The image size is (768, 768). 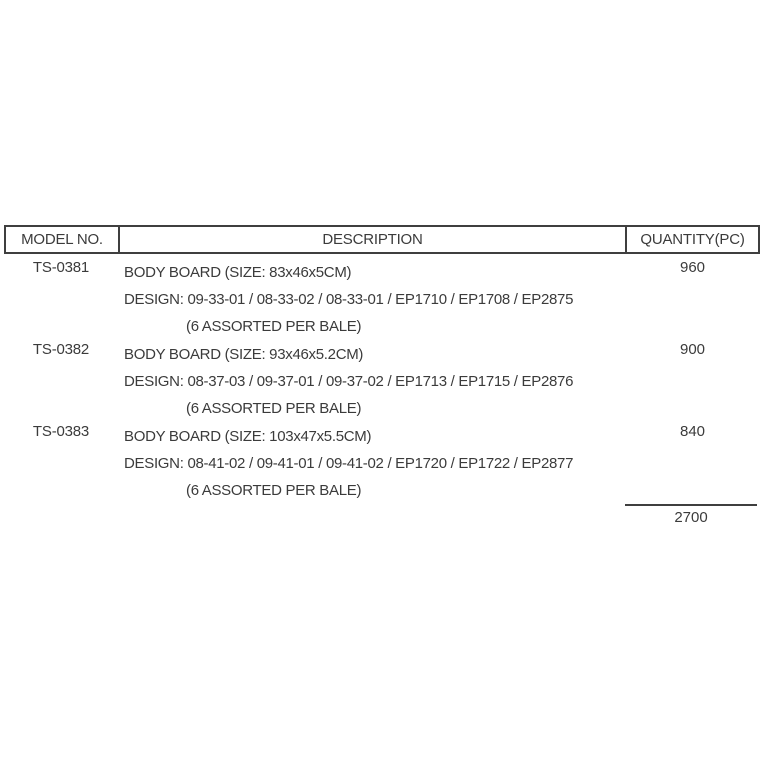 I want to click on description-size-line: BODY BOARD (SIZE: 93x46x5.2CM), so click(x=244, y=354).